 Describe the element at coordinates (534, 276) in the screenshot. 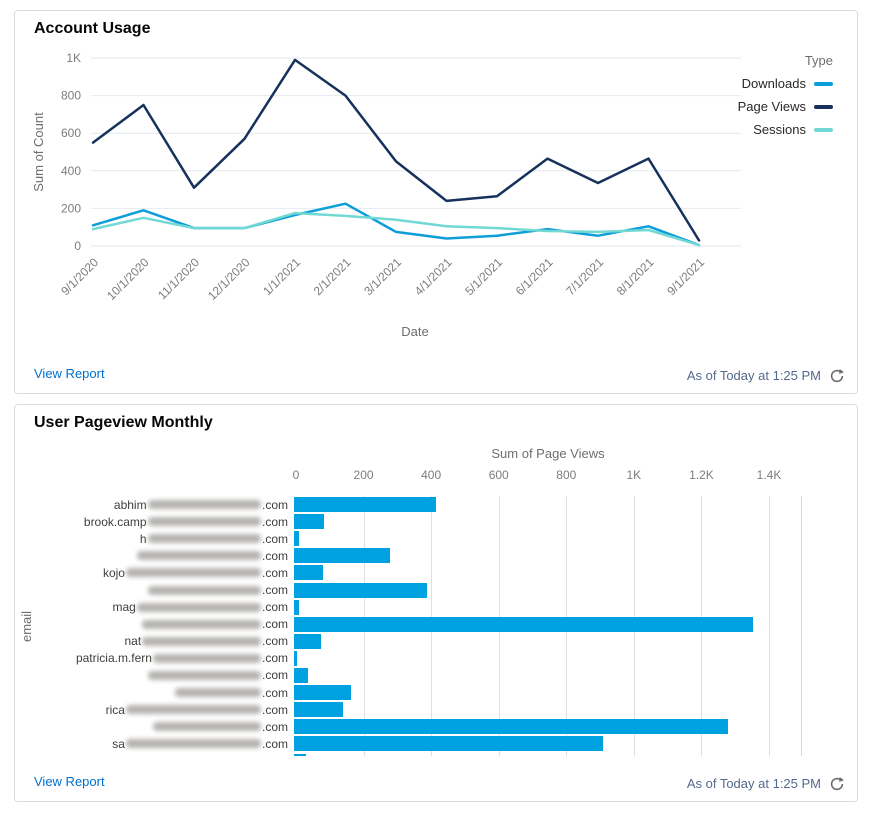

I see `x-tick-label: 6/1/2021` at that location.